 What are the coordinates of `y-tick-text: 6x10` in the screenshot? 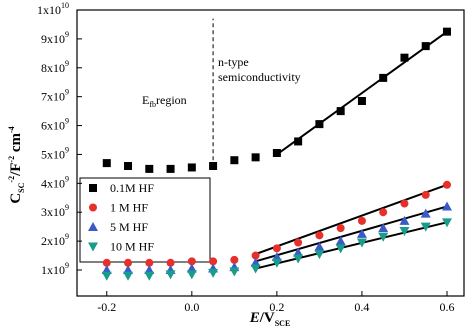 It's located at (53, 126).